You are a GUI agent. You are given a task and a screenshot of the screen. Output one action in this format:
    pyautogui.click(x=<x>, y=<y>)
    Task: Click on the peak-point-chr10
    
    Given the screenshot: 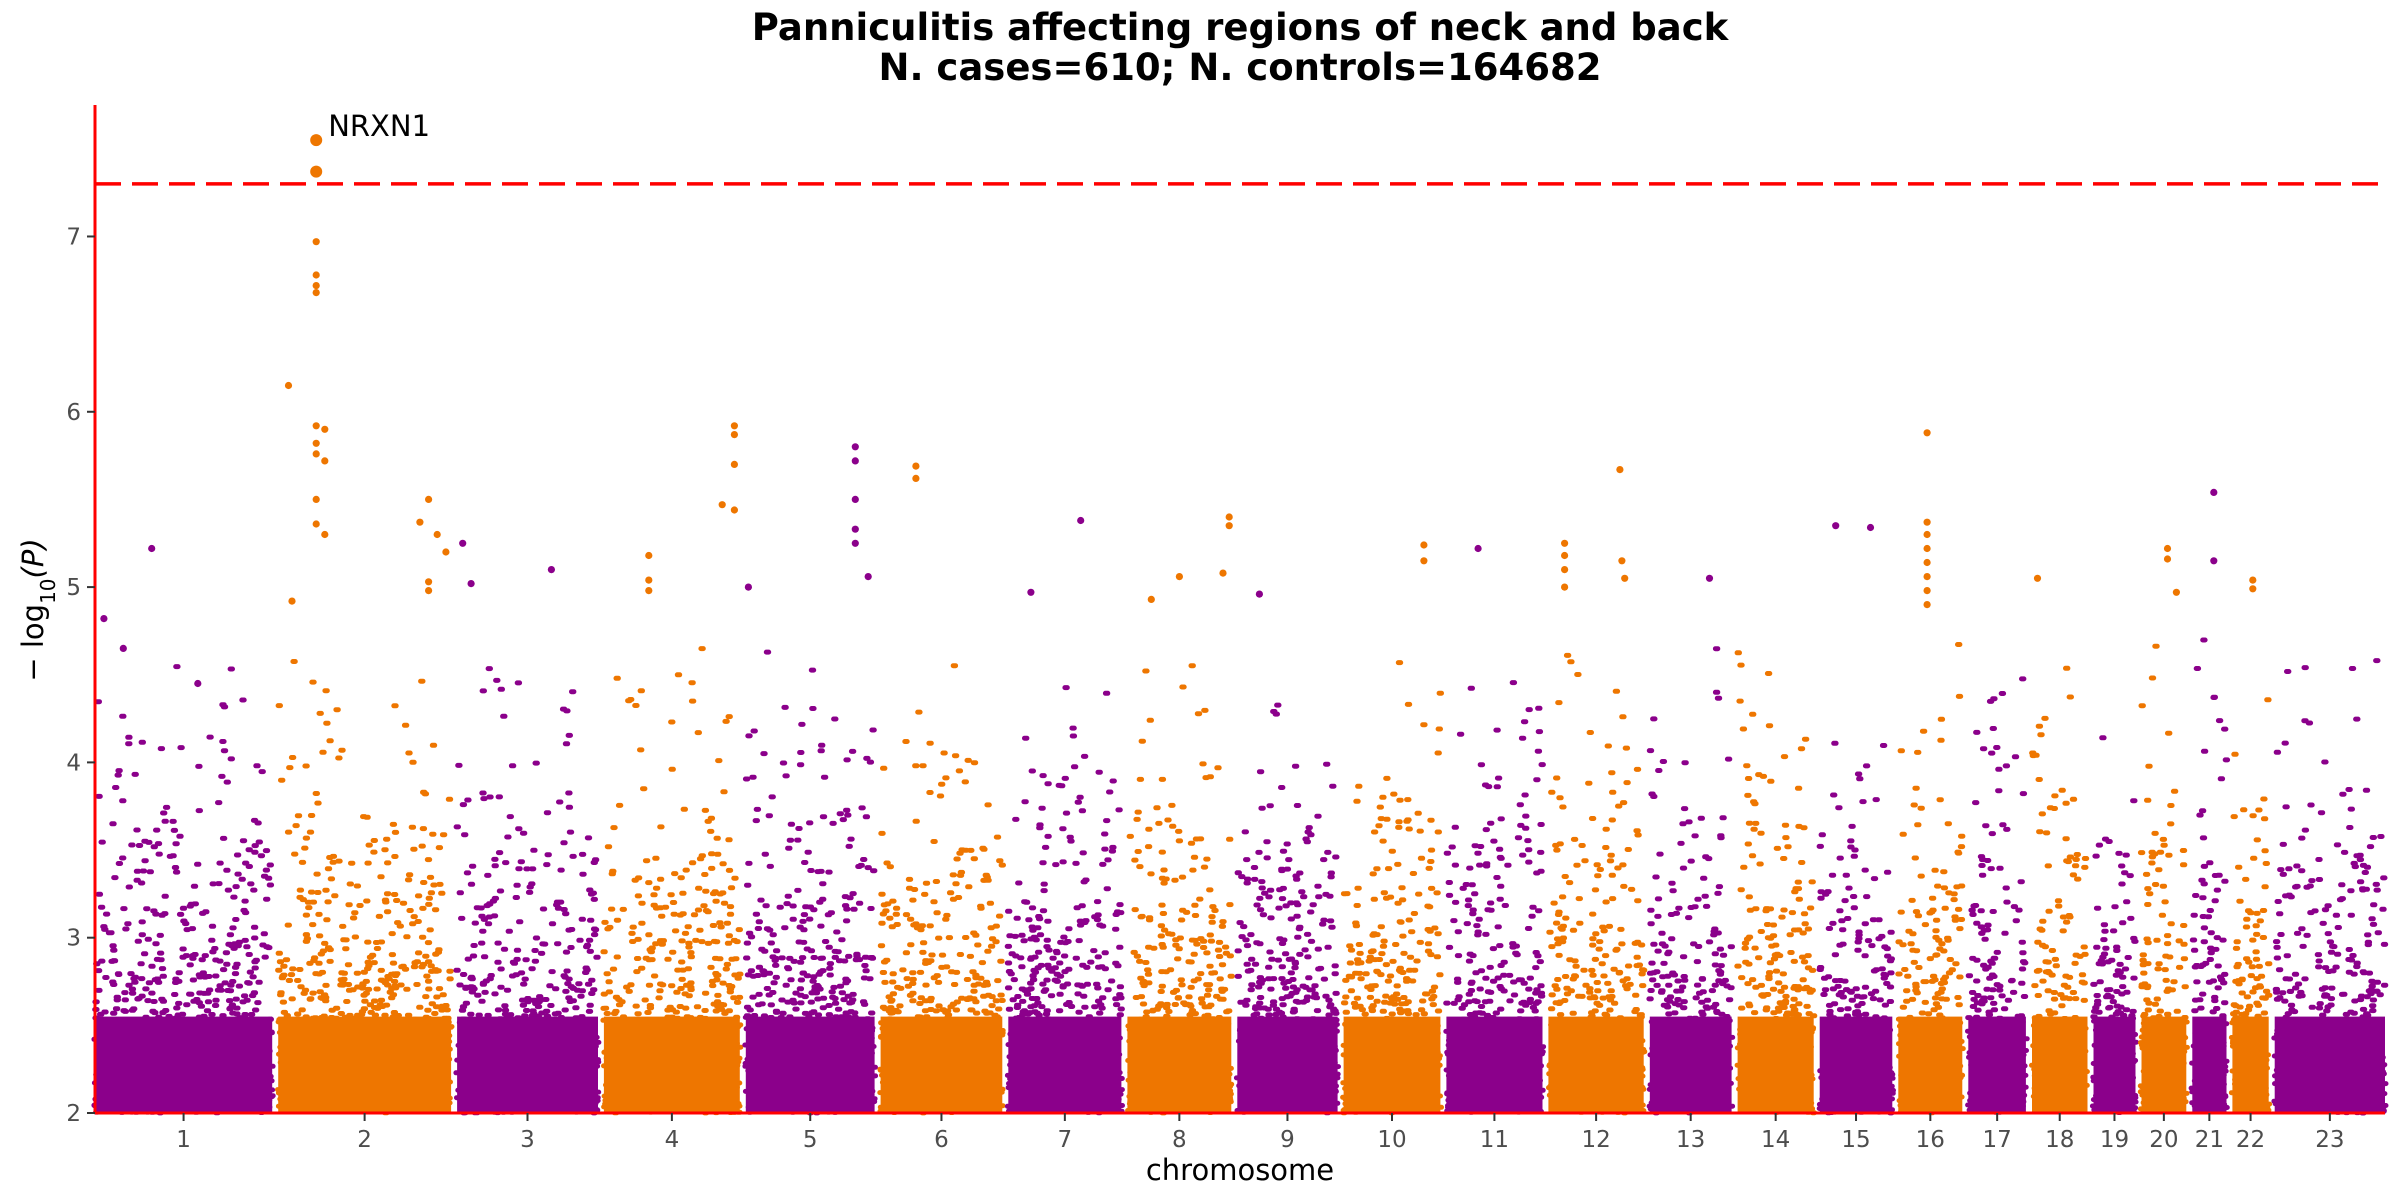 What is the action you would take?
    pyautogui.click(x=1424, y=545)
    